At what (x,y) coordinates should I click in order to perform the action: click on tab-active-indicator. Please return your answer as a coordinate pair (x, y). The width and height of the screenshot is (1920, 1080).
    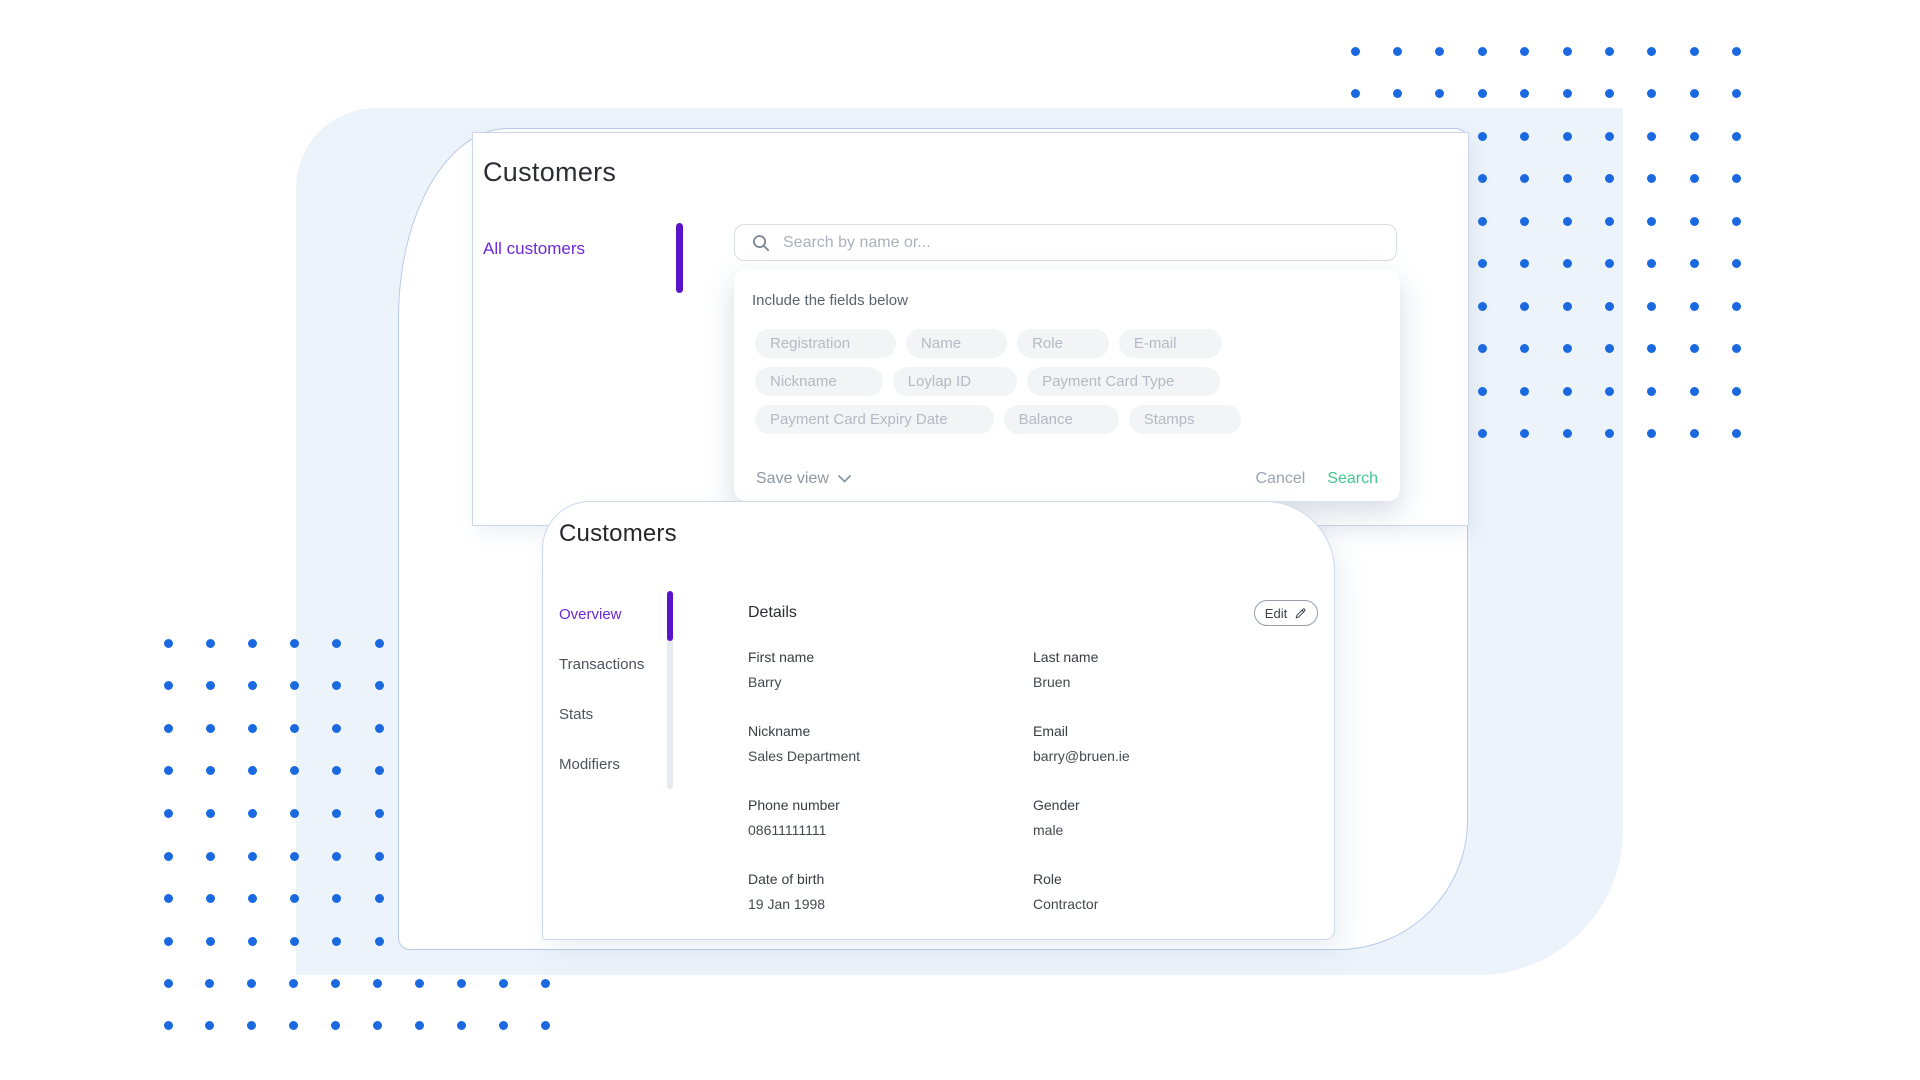
    Looking at the image, I should click on (670, 616).